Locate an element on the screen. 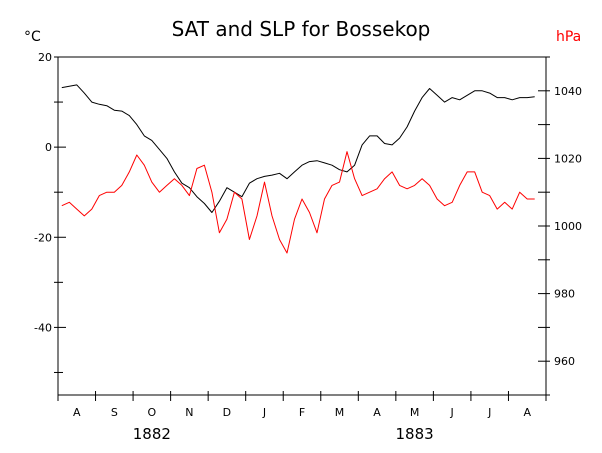  left-axis-ticks: 20 0 -20 -40 is located at coordinates (50, 212).